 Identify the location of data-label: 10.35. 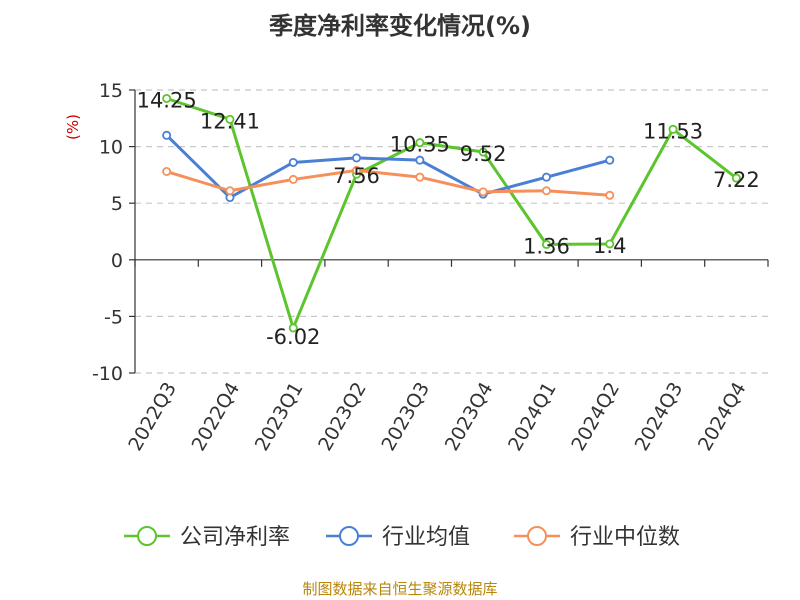
(420, 145).